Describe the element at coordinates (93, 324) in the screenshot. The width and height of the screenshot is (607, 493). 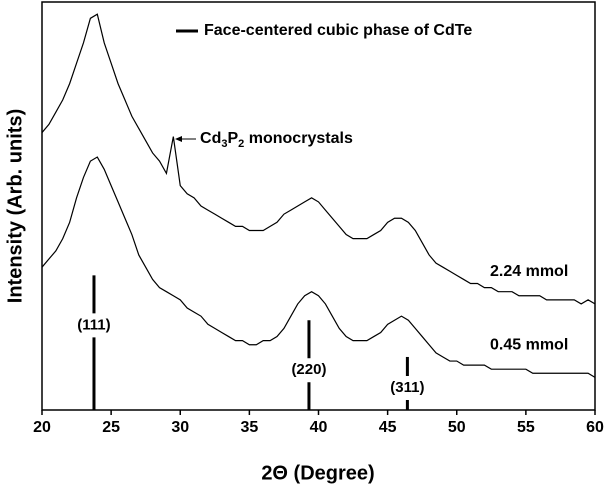
I see `reference-label: (111)` at that location.